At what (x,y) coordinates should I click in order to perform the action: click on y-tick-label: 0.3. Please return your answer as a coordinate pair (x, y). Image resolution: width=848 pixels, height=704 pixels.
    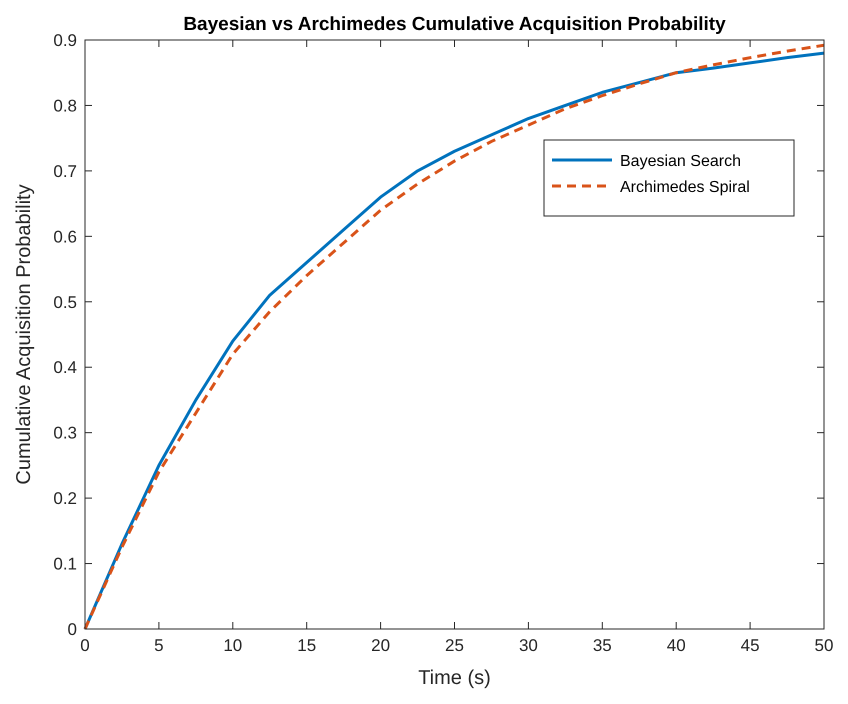
    Looking at the image, I should click on (65, 433).